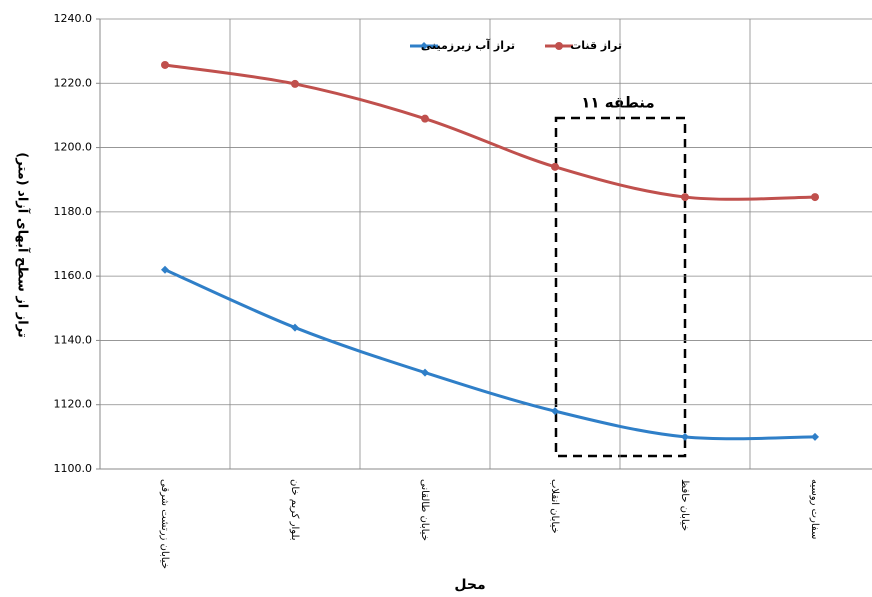  Describe the element at coordinates (468, 45) in the screenshot. I see `legend-label: تراز آب زیرزمینی` at that location.